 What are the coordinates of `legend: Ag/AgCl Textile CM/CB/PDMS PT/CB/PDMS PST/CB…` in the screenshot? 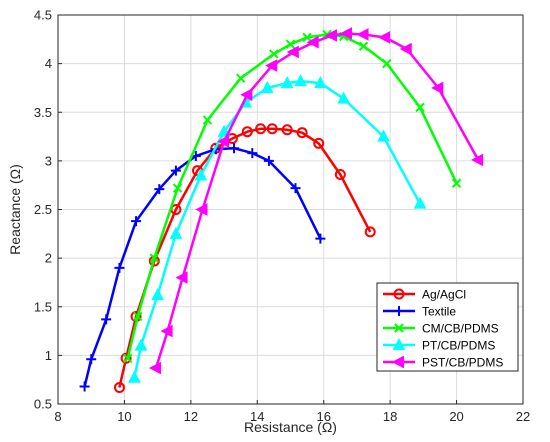 It's located at (447, 327).